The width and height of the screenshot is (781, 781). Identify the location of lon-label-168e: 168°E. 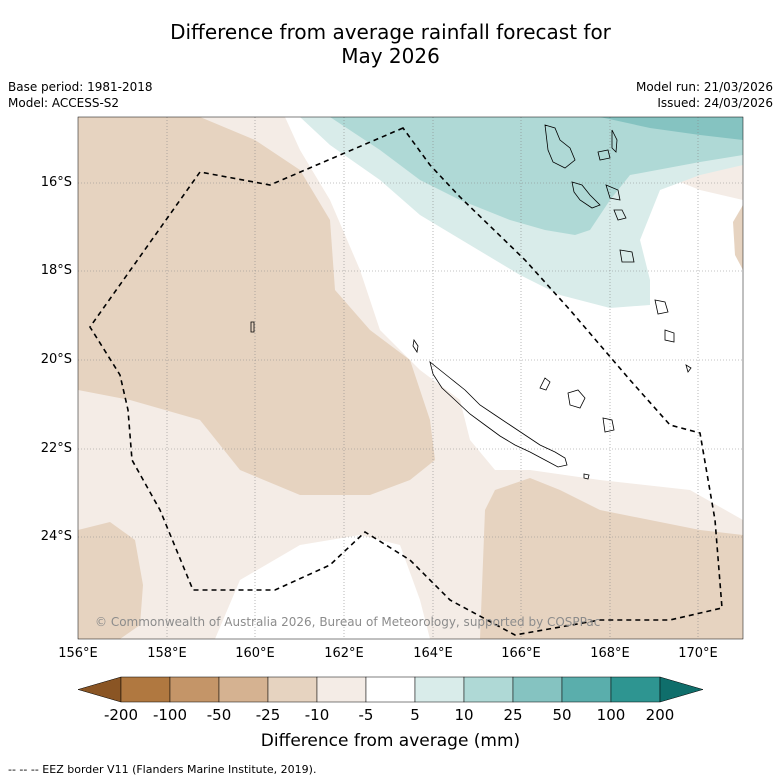
(610, 653).